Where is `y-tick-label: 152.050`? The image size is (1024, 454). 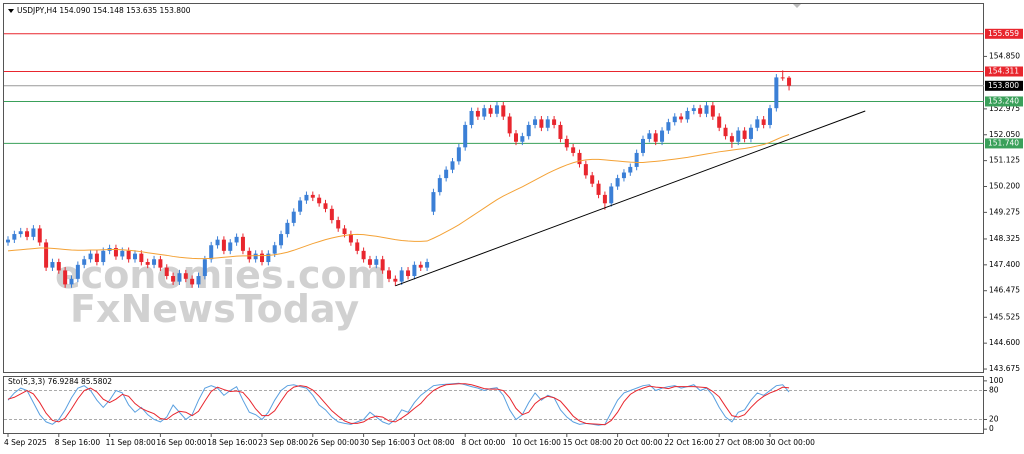 y-tick-label: 152.050 is located at coordinates (1004, 134).